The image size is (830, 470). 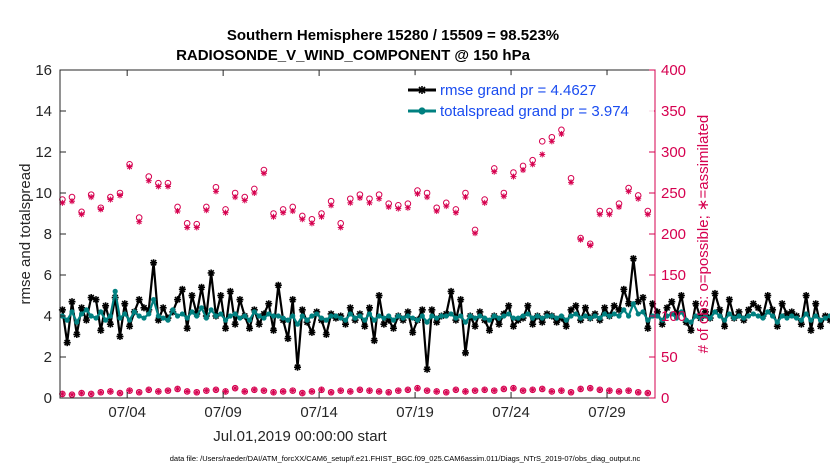 What do you see at coordinates (127, 412) in the screenshot?
I see `x-tick-label: 07/04` at bounding box center [127, 412].